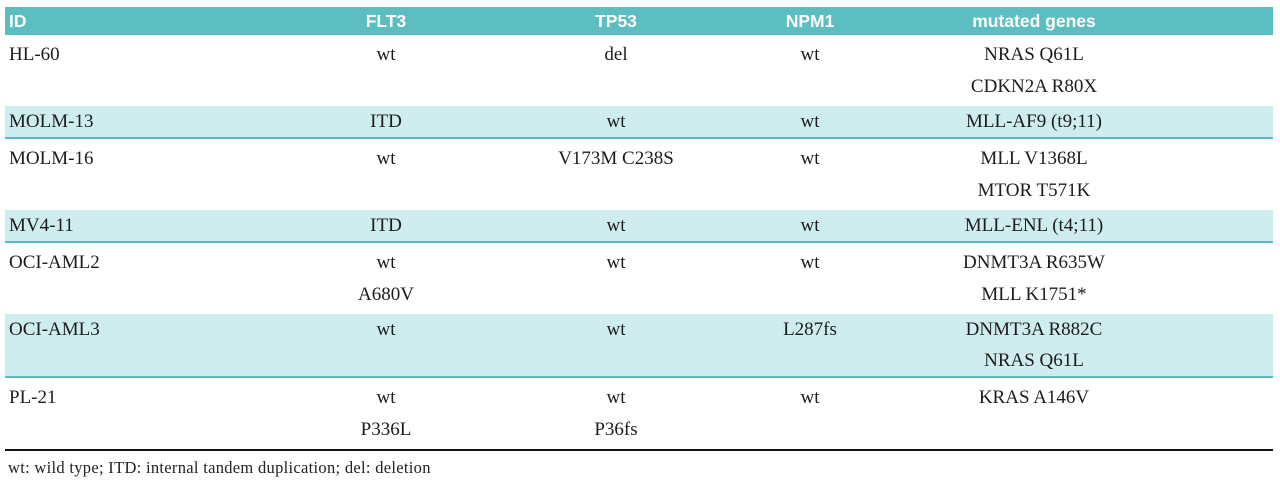 The width and height of the screenshot is (1280, 486). Describe the element at coordinates (1034, 294) in the screenshot. I see `cell-line: MLL K1751*` at that location.